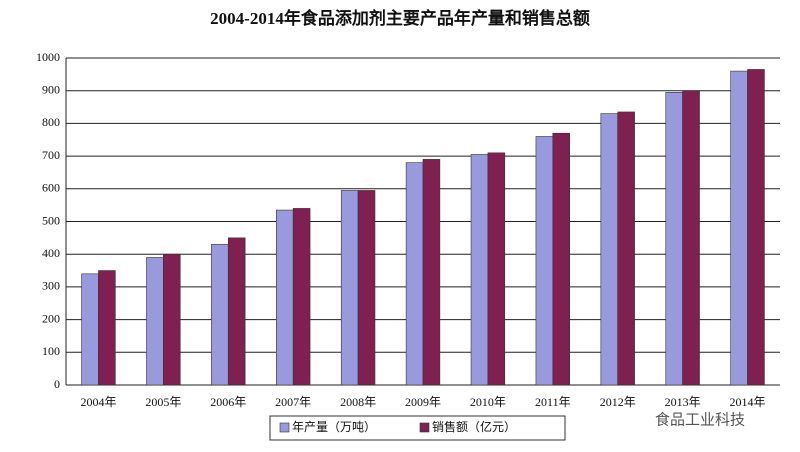  What do you see at coordinates (700, 420) in the screenshot?
I see `watermark: 食品工业科技` at bounding box center [700, 420].